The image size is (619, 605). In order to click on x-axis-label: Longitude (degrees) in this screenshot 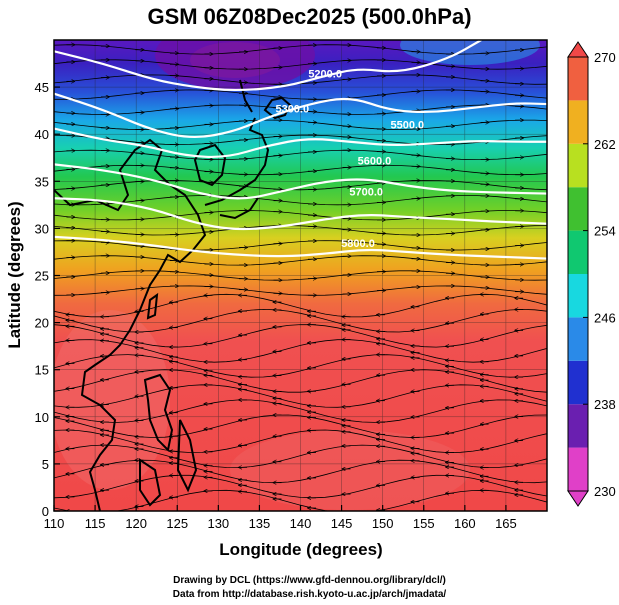, I will do `click(300, 549)`.